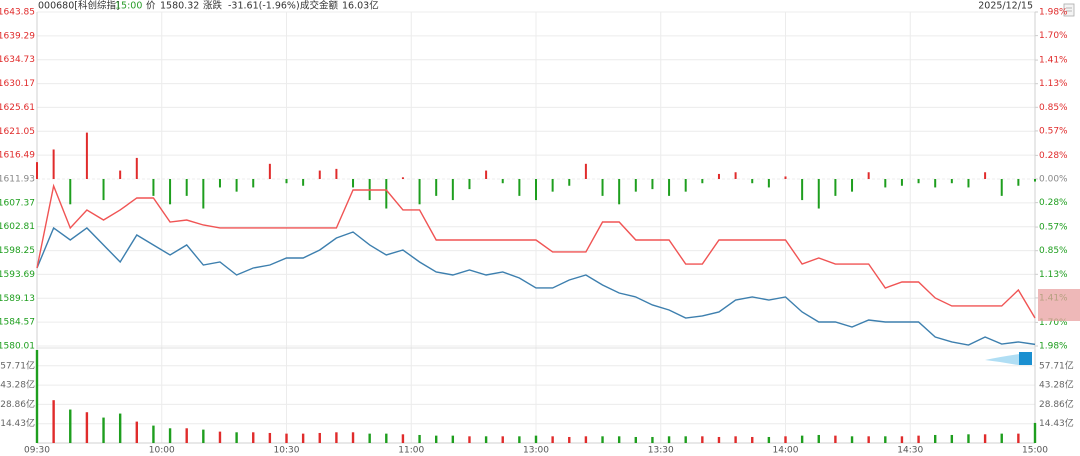 This screenshot has height=456, width=1080. Describe the element at coordinates (1053, 180) in the screenshot. I see `y2-tick-label: 0.00%` at that location.